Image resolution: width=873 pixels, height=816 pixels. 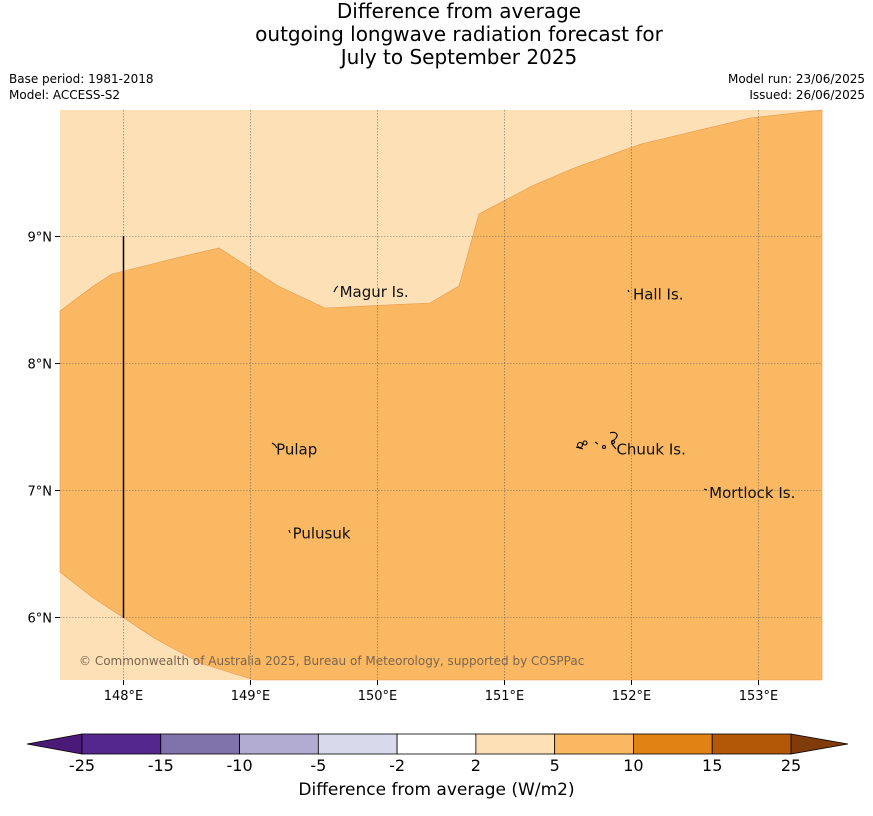 I want to click on title-line-3: July to September 2025, so click(x=459, y=57).